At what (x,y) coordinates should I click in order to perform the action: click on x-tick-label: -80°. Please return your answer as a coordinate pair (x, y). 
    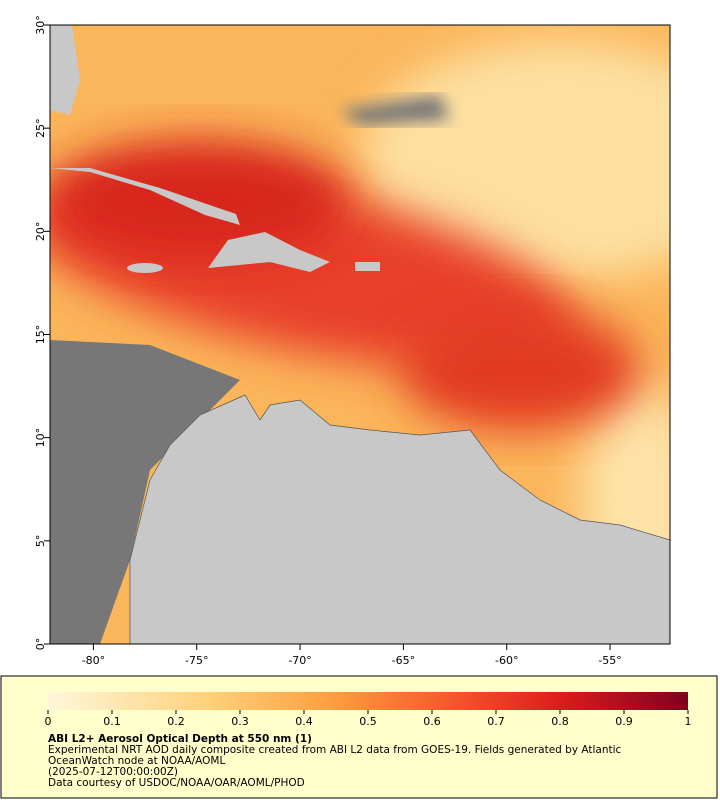
    Looking at the image, I should click on (93, 660).